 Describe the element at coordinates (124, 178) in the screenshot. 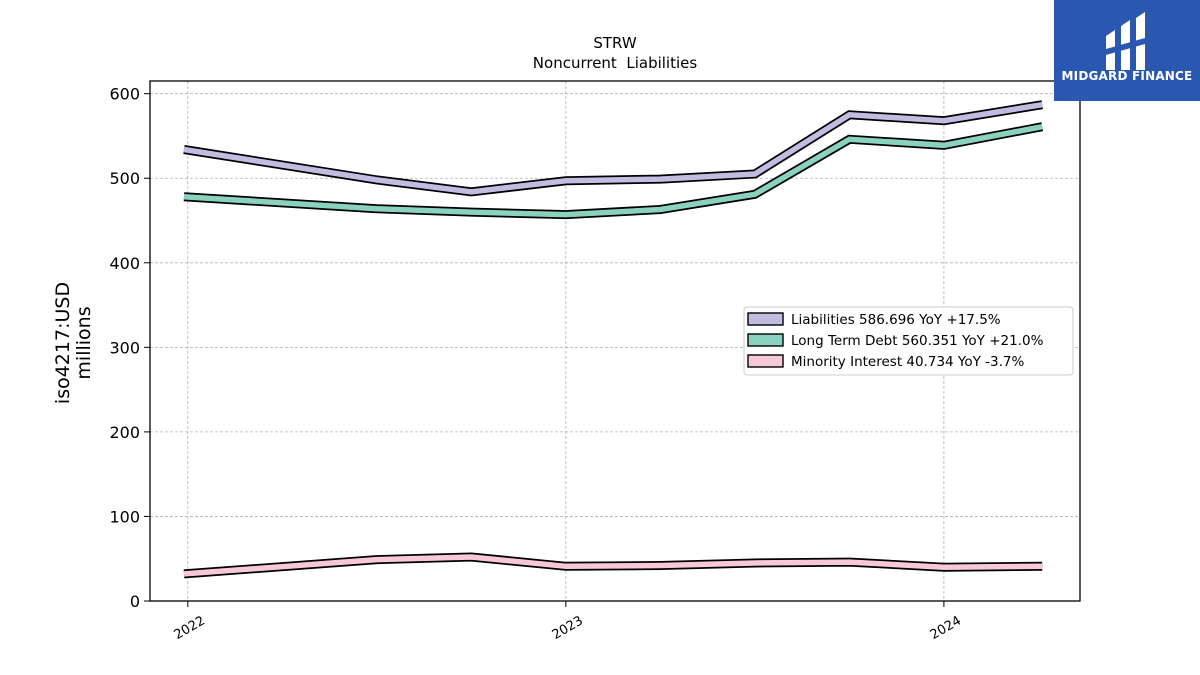

I see `y-tick-label: 500` at that location.